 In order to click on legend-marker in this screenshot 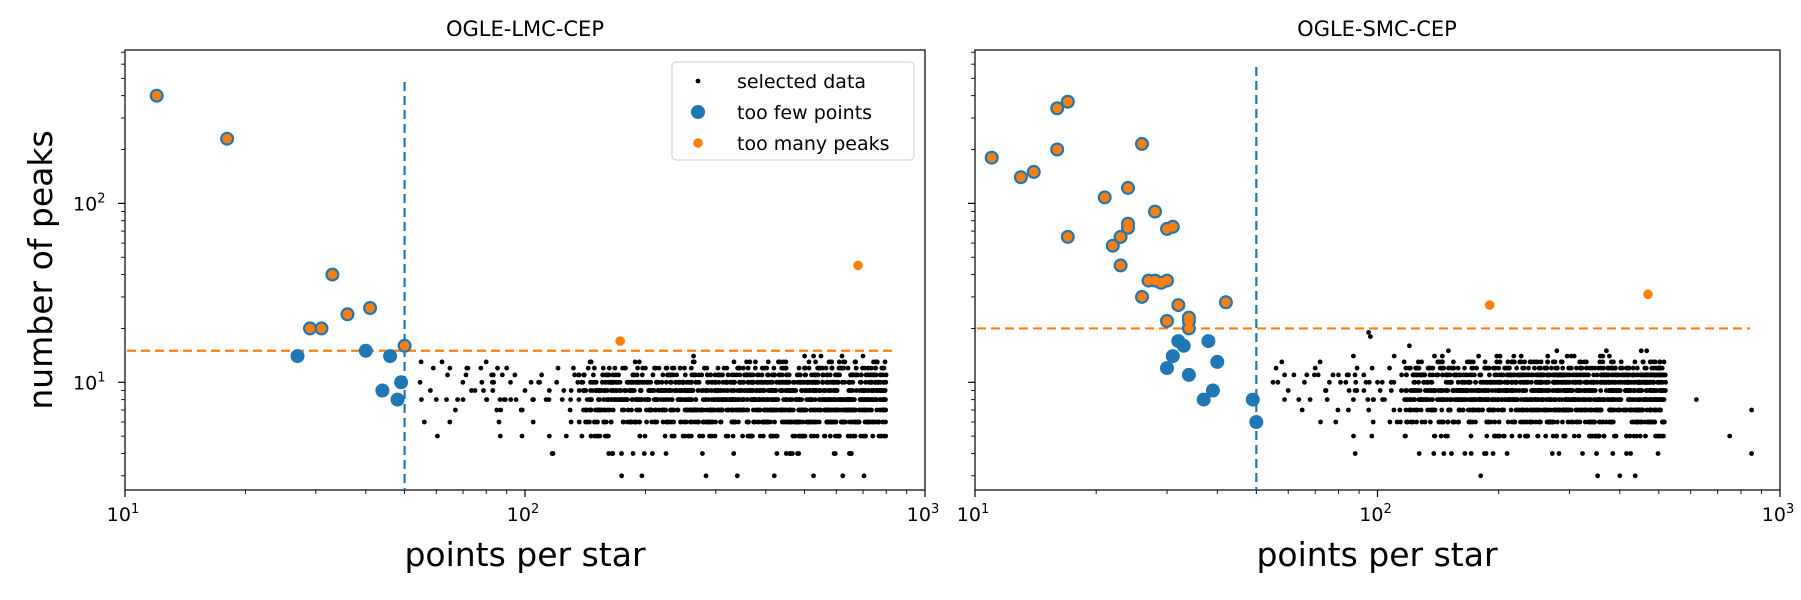, I will do `click(698, 81)`.